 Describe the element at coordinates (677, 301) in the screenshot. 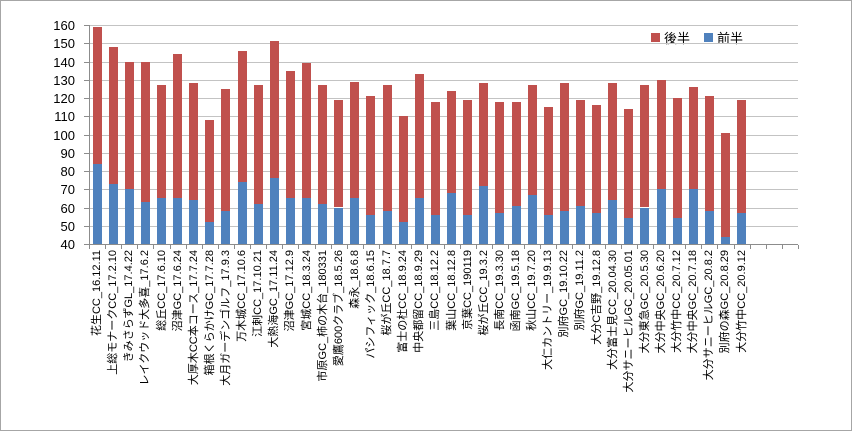

I see `x-axis-label: 大分竹中CC_20.7.12` at that location.